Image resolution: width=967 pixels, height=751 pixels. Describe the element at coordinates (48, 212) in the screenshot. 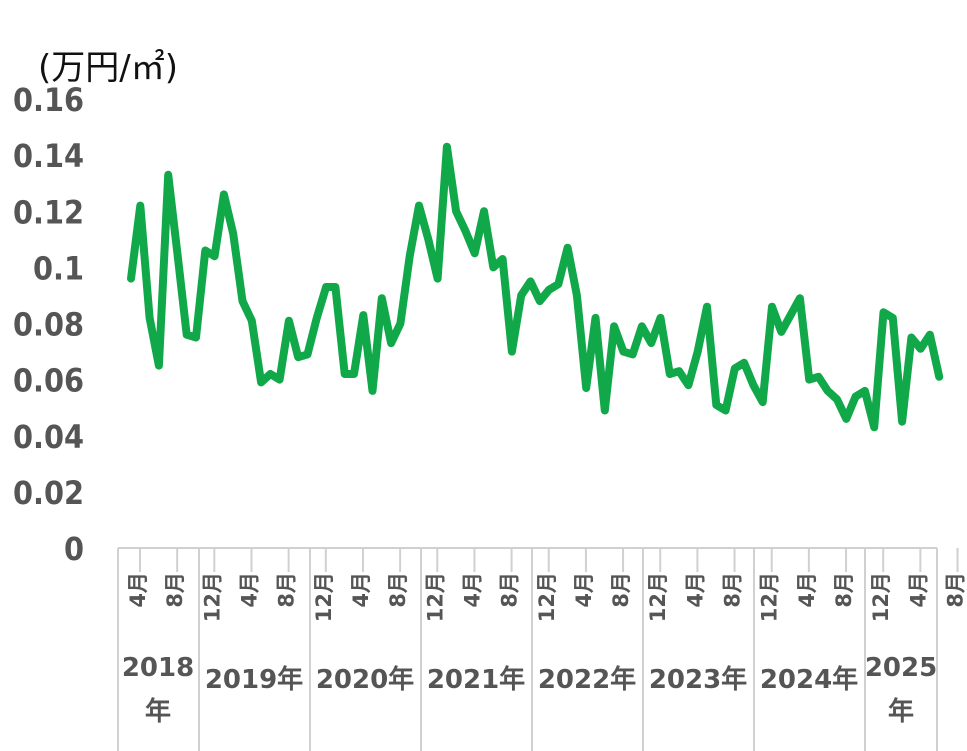

I see `y-tick-label: 0.12` at that location.